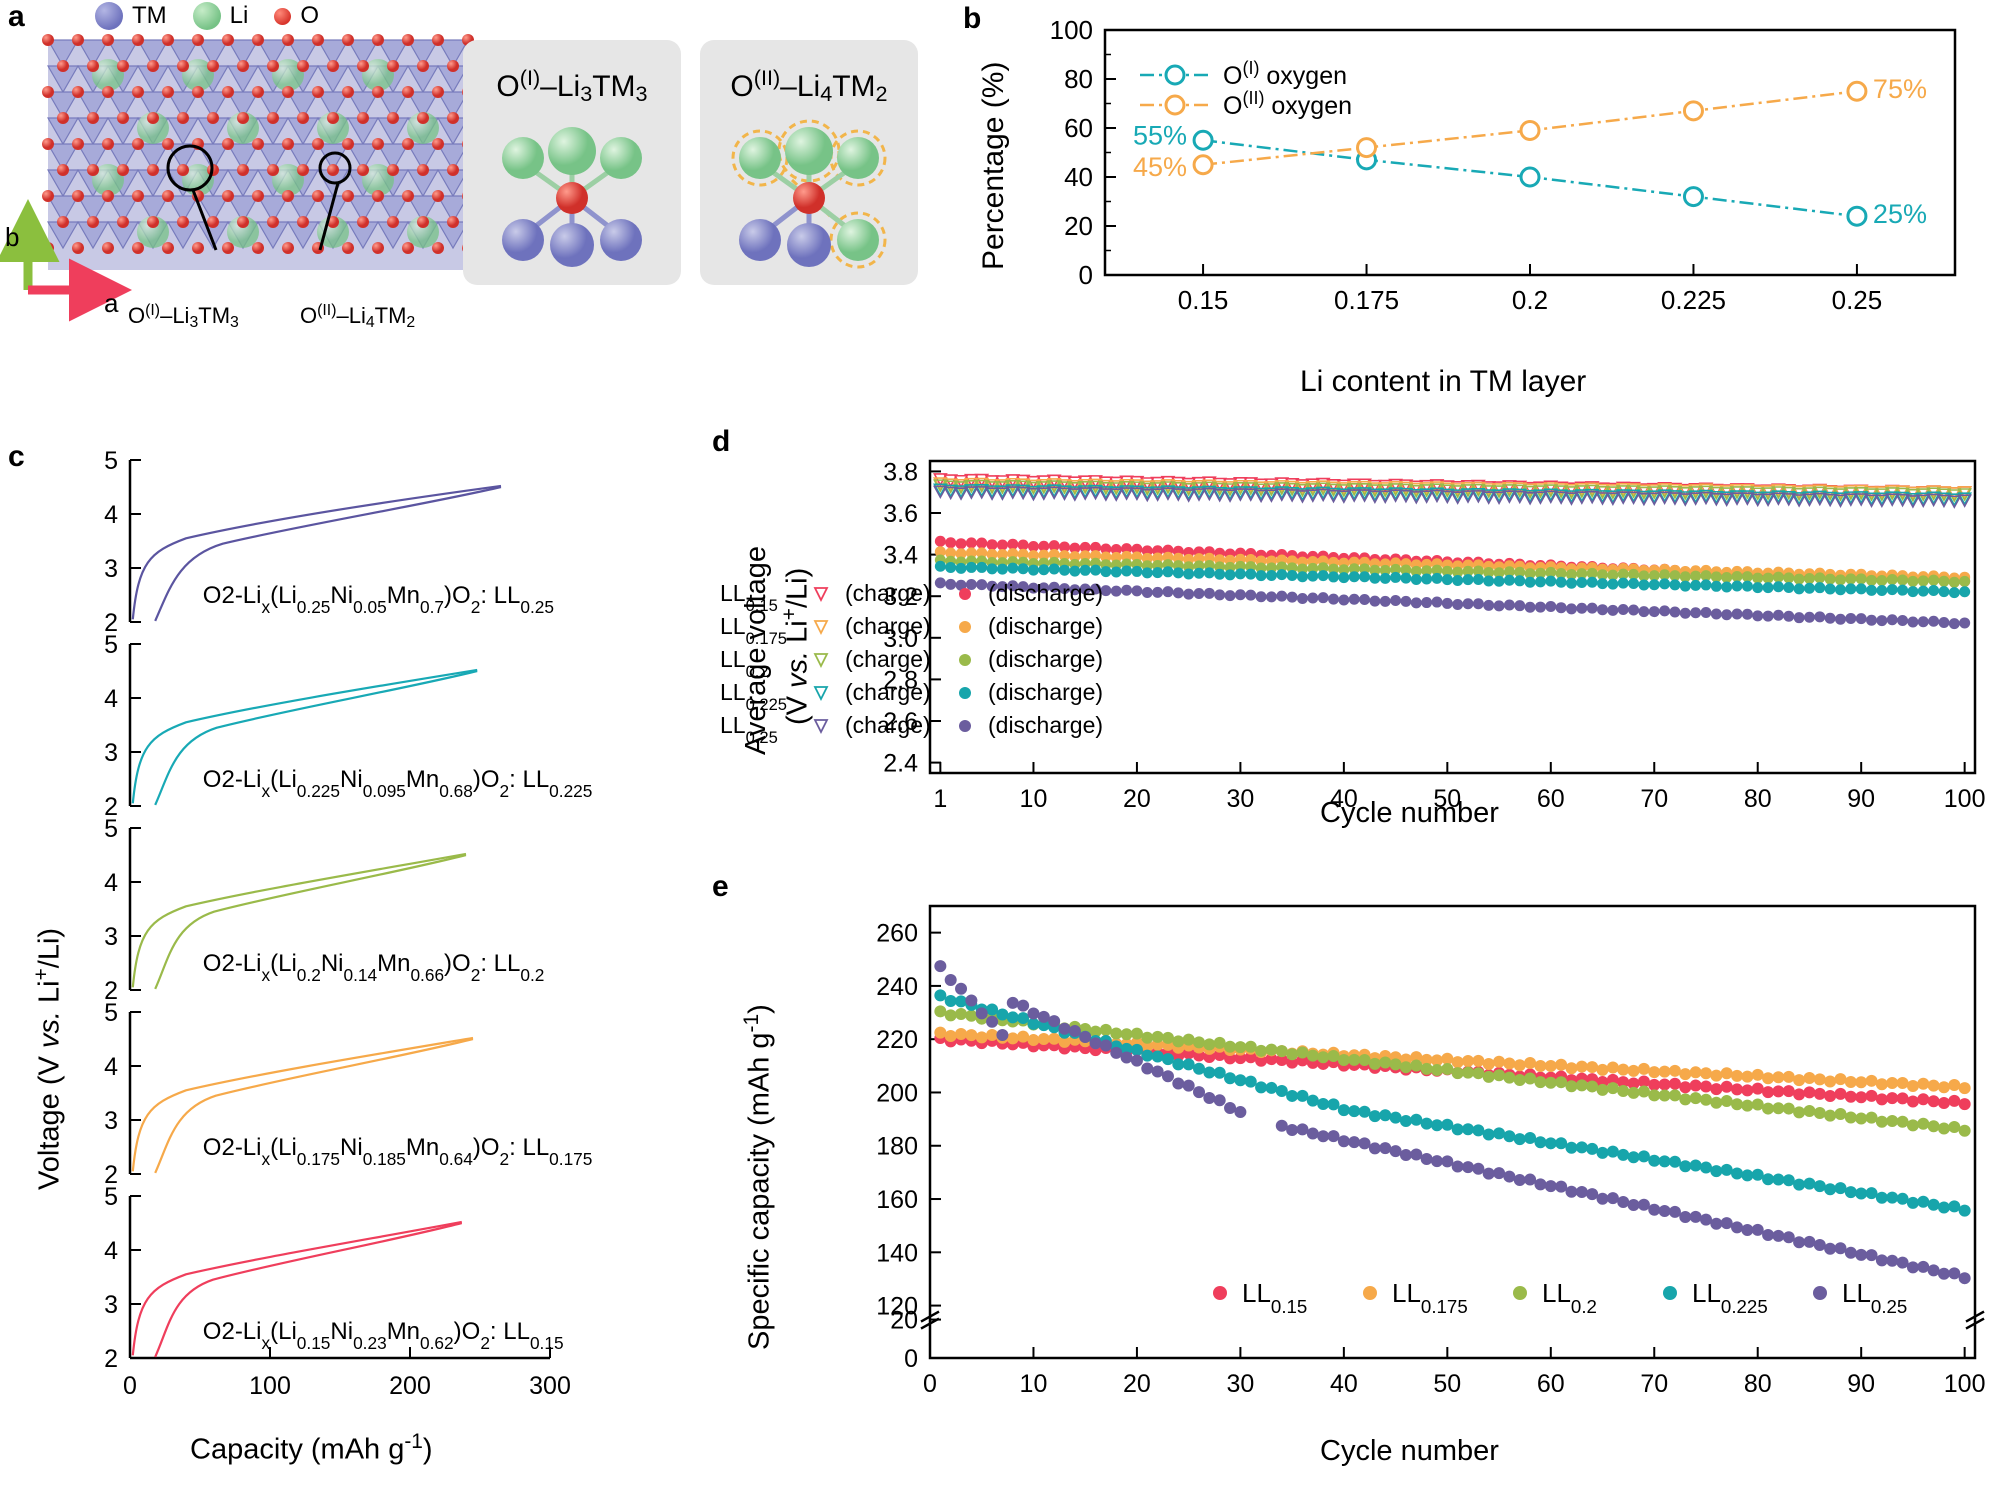 This screenshot has width=2007, height=1490. What do you see at coordinates (1861, 799) in the screenshot?
I see `svg-text: 90` at bounding box center [1861, 799].